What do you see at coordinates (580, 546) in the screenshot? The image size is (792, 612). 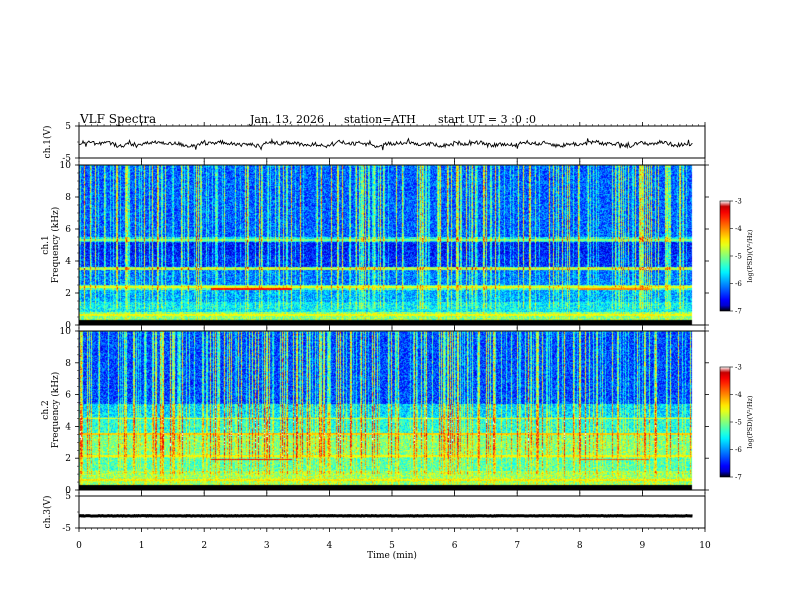 I see `x-tick-label: 8` at bounding box center [580, 546].